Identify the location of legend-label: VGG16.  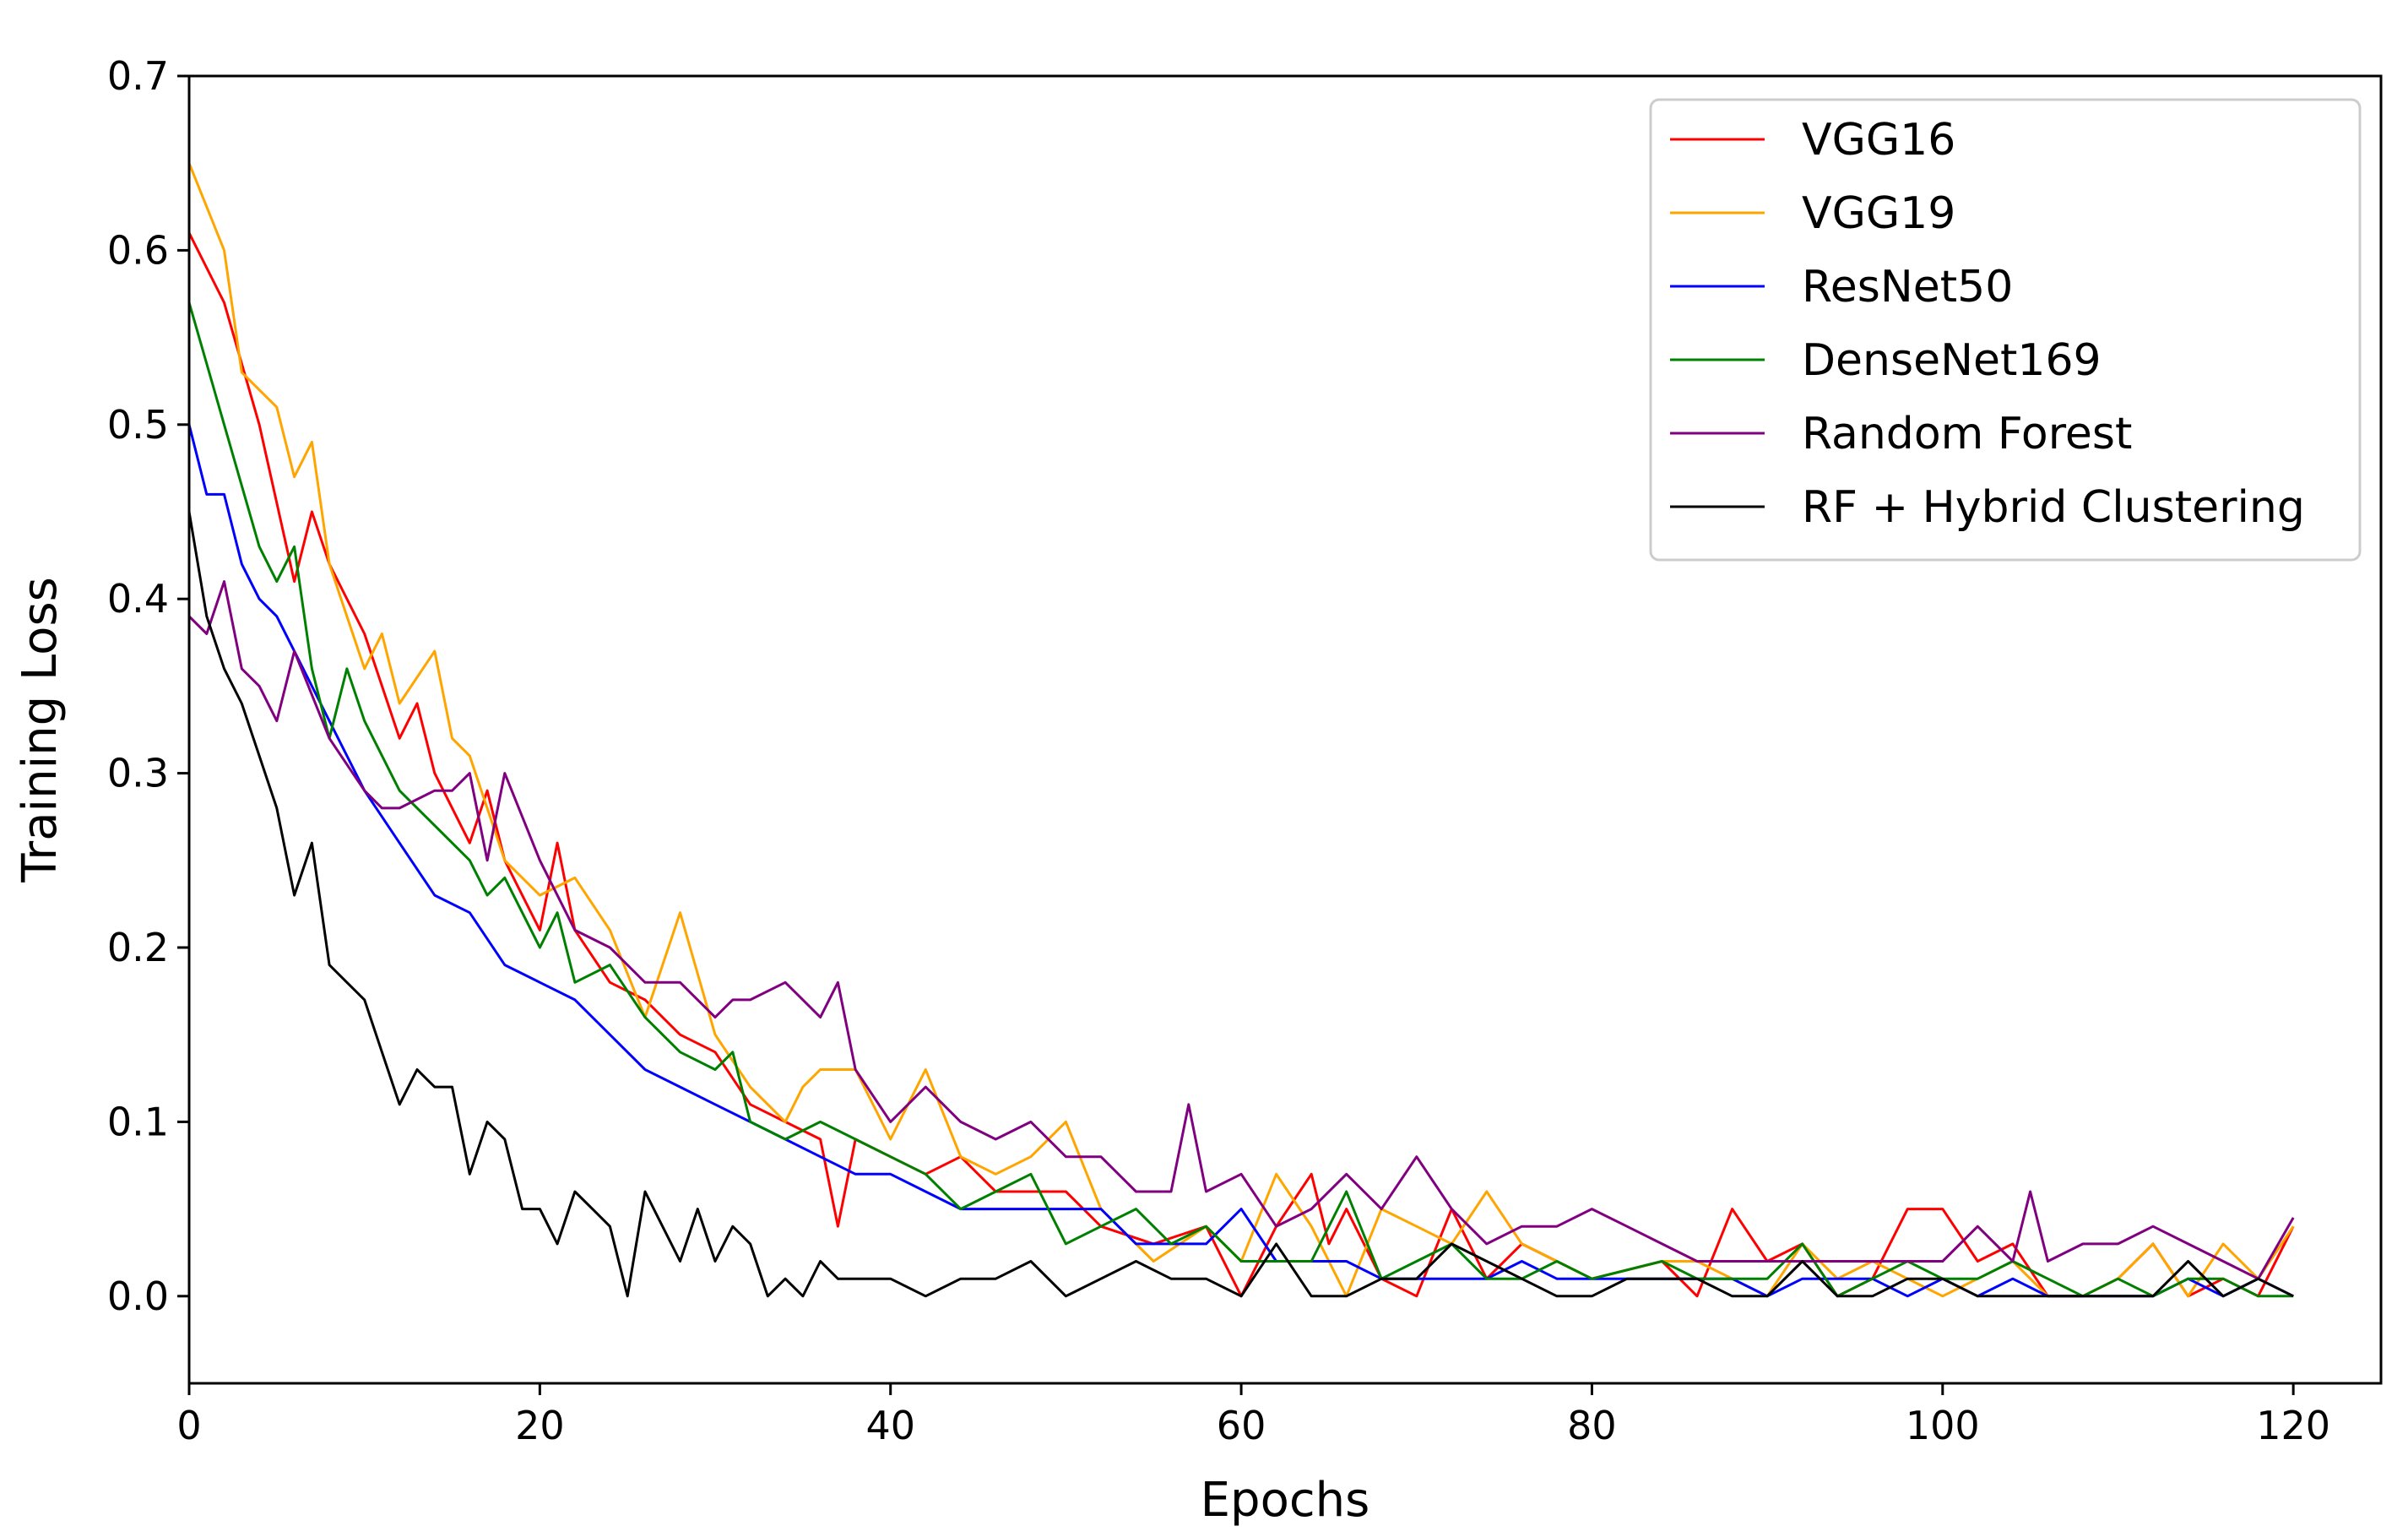
(1878, 140).